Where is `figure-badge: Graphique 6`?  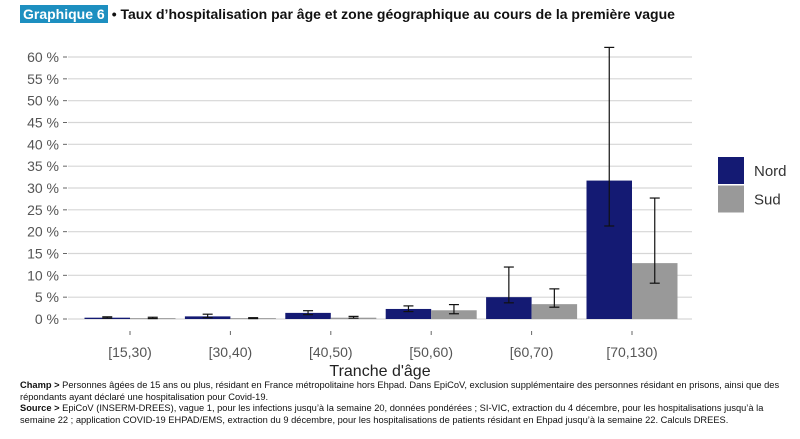
figure-badge: Graphique 6 is located at coordinates (64, 14).